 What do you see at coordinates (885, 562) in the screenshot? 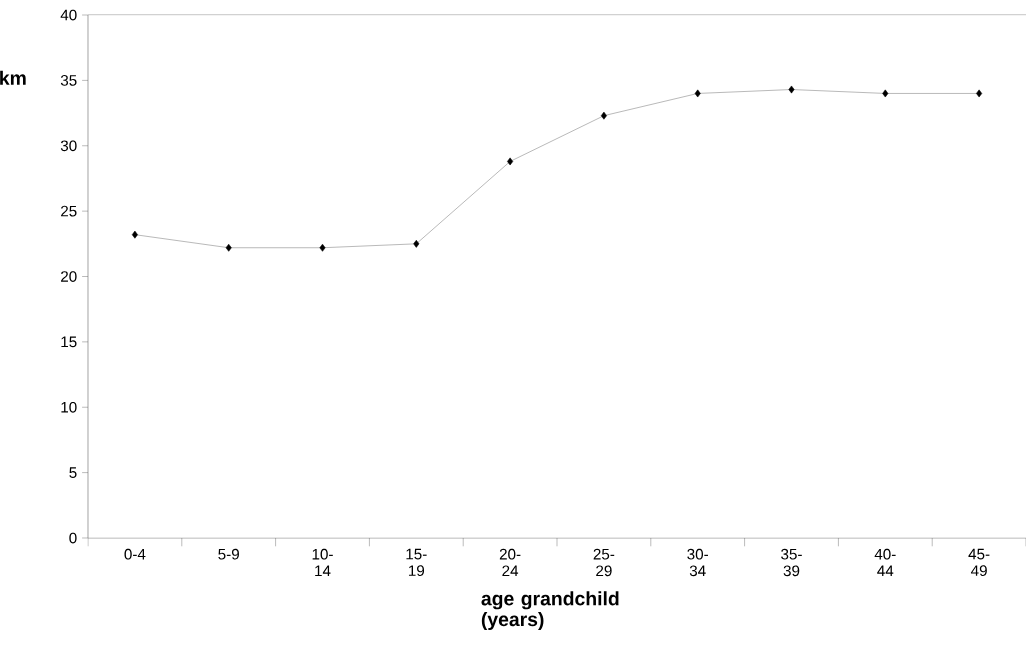
I see `x-tick-label: 40-44` at bounding box center [885, 562].